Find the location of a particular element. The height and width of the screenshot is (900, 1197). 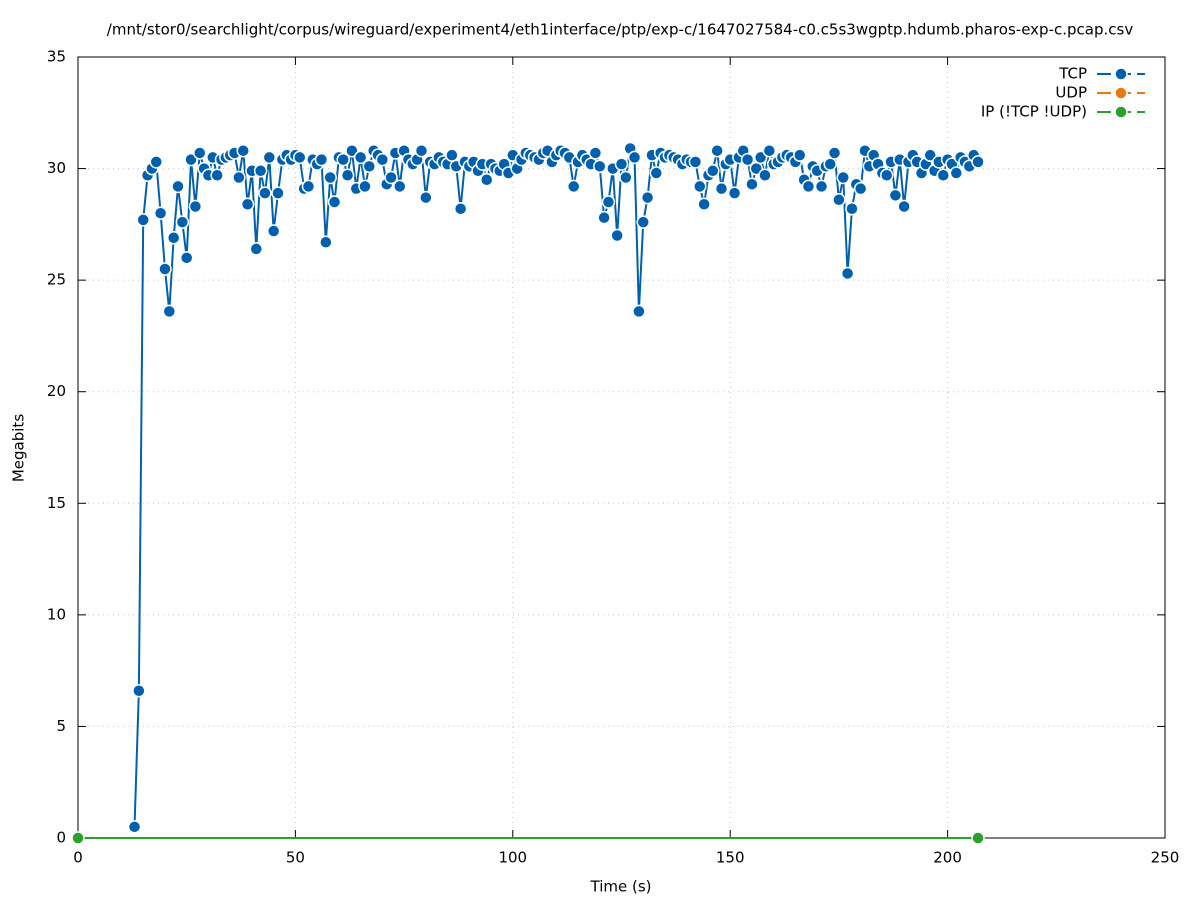

y-axis-label: Megabits is located at coordinates (19, 448).